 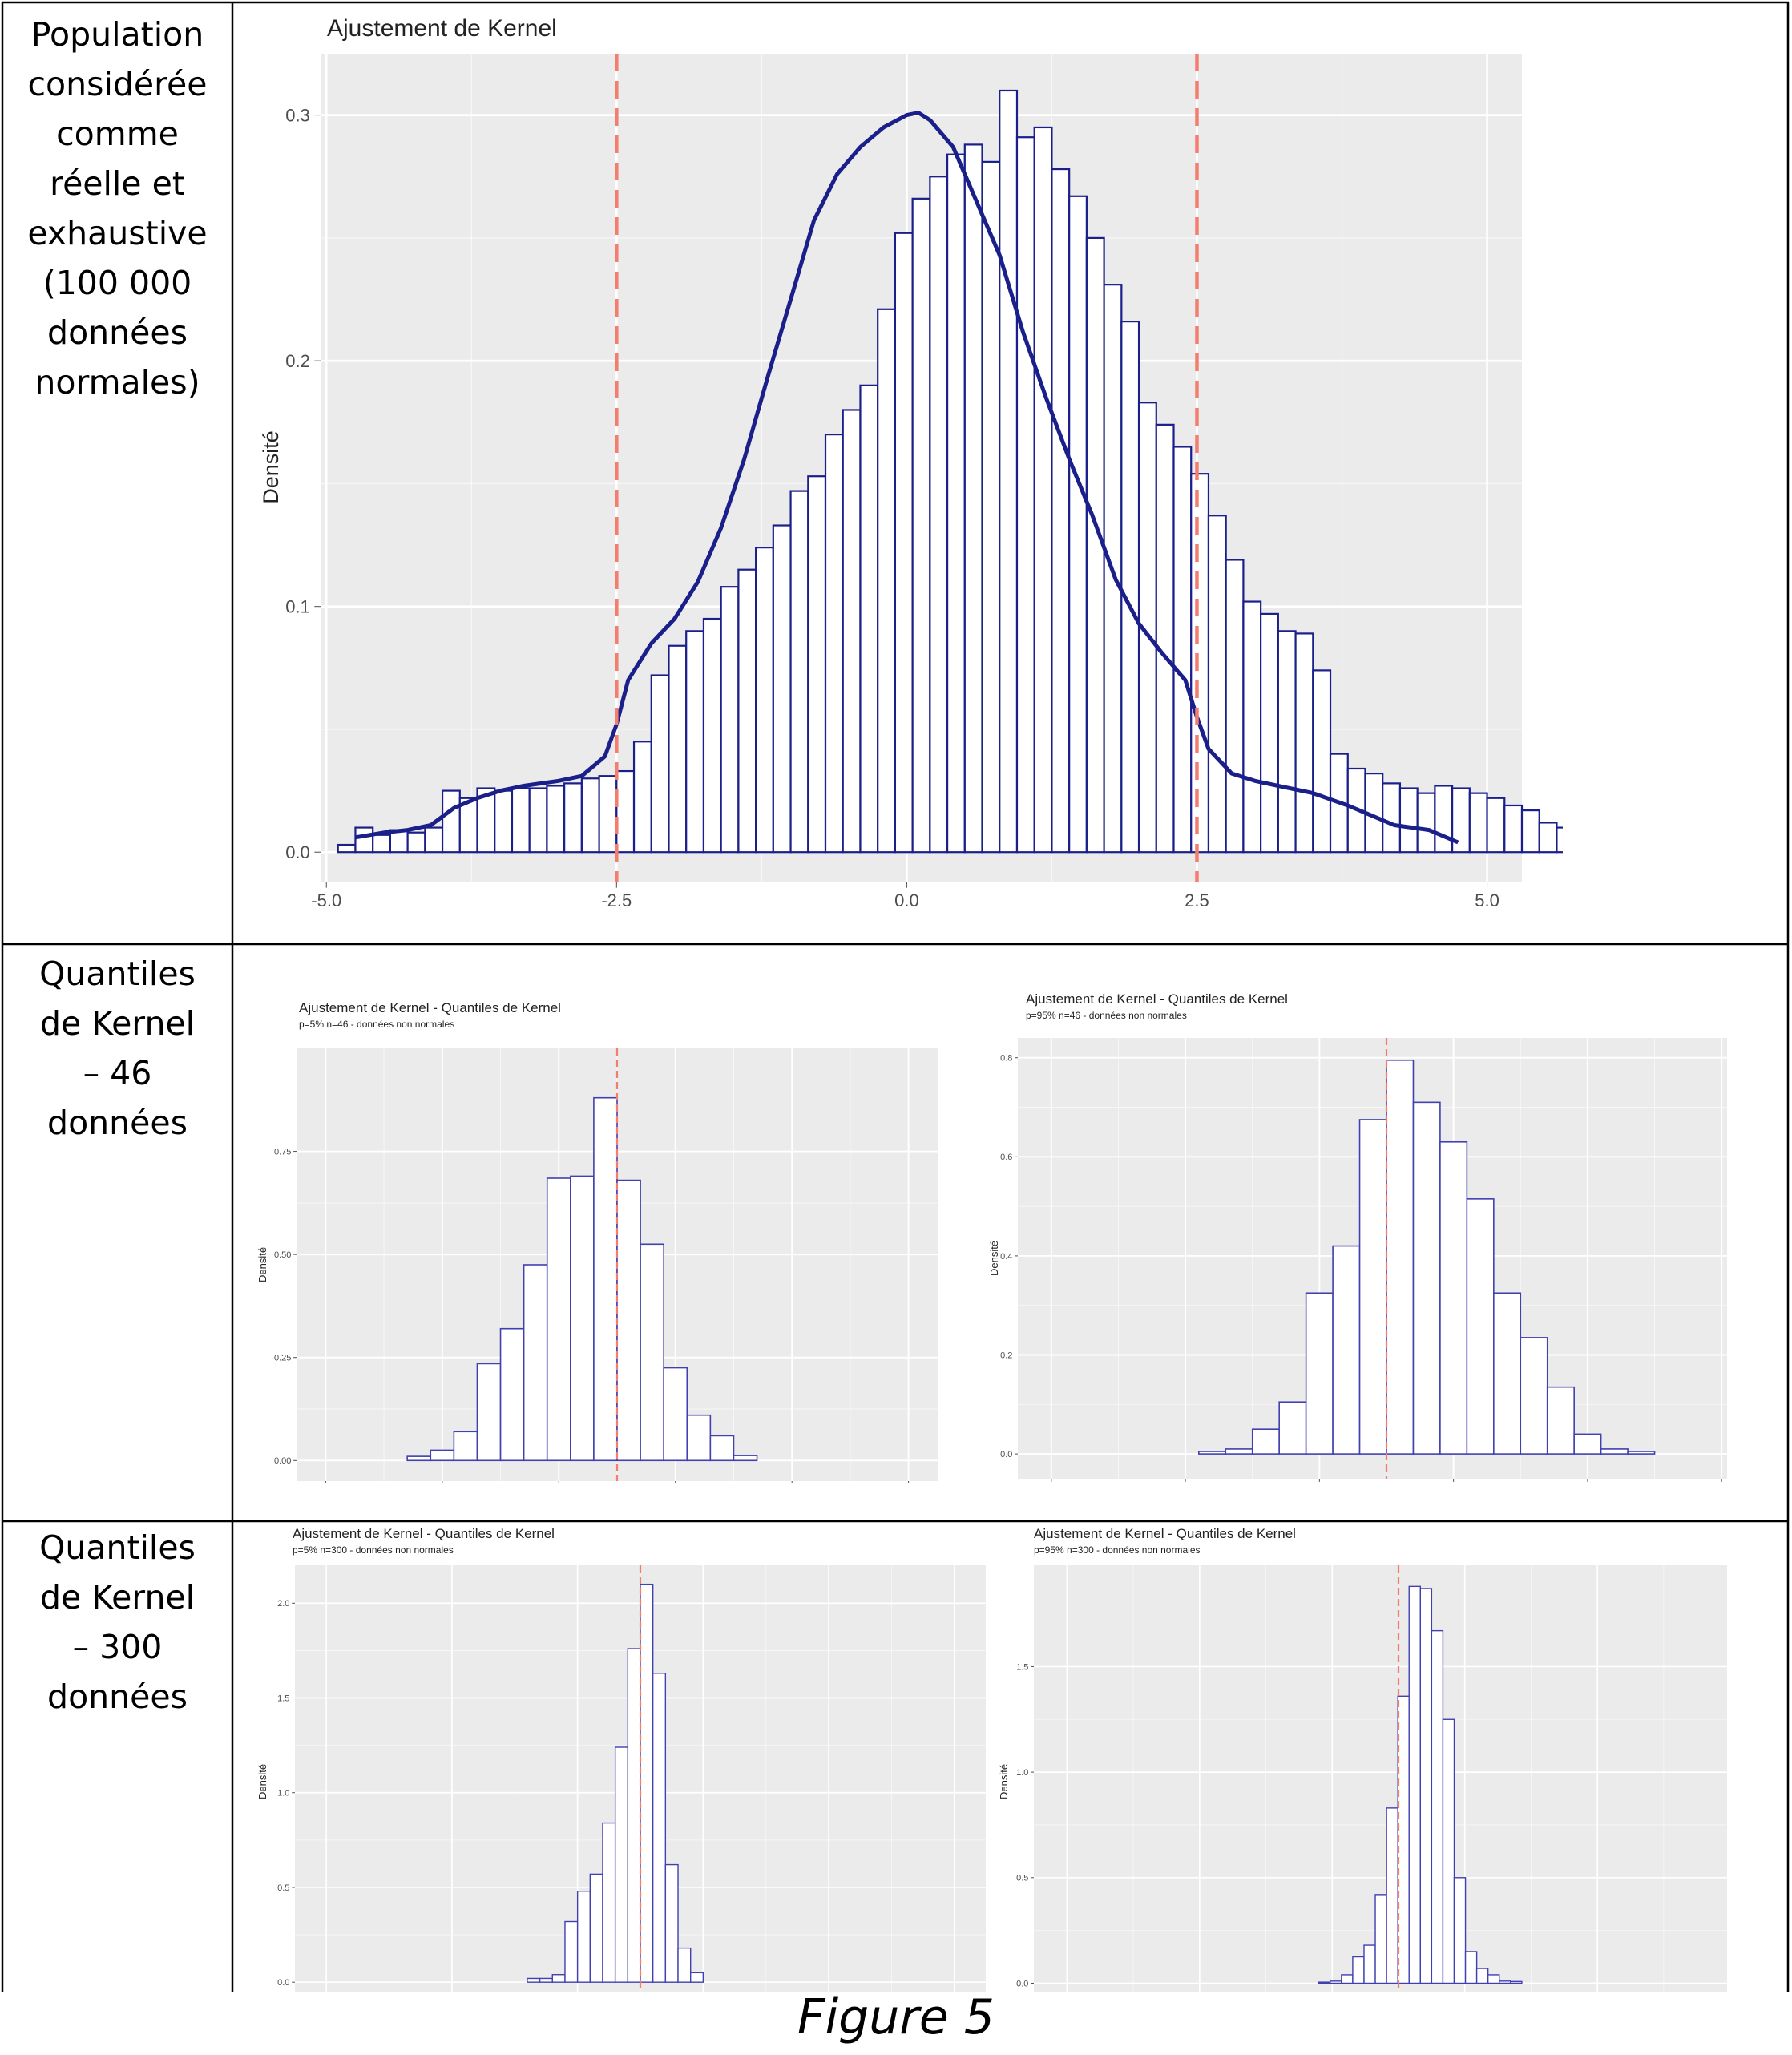 I want to click on y-tick-label: 0.25, so click(x=283, y=1358).